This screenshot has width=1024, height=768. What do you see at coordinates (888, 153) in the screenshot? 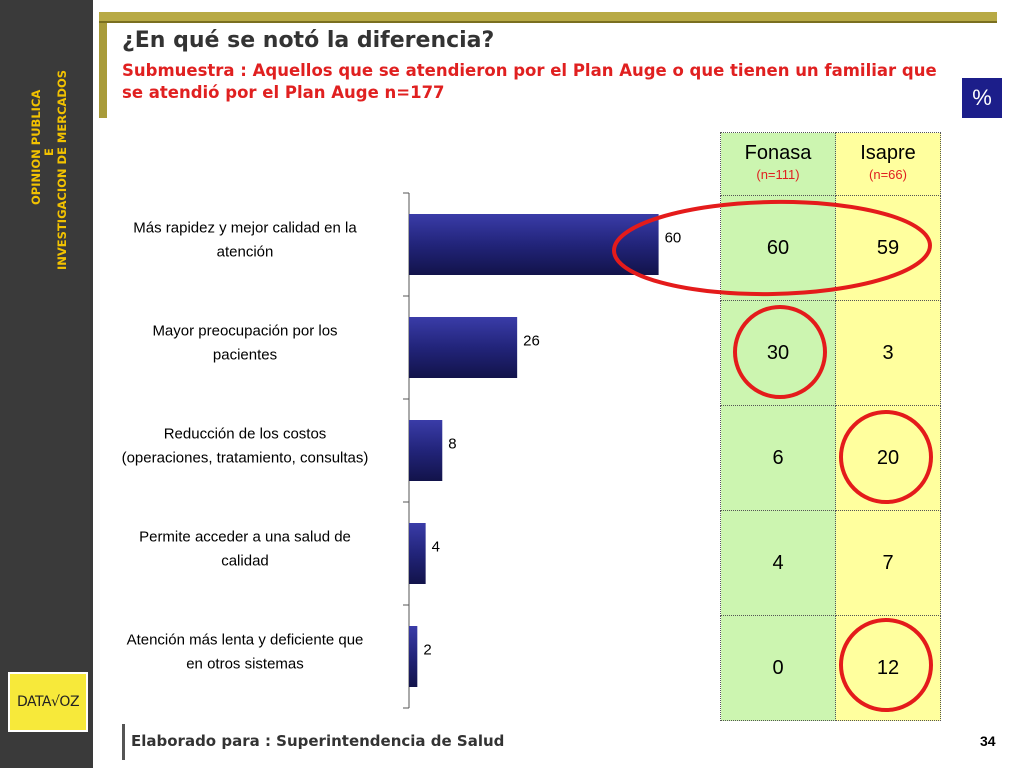
I see `header-isapre-label: Isapre` at bounding box center [888, 153].